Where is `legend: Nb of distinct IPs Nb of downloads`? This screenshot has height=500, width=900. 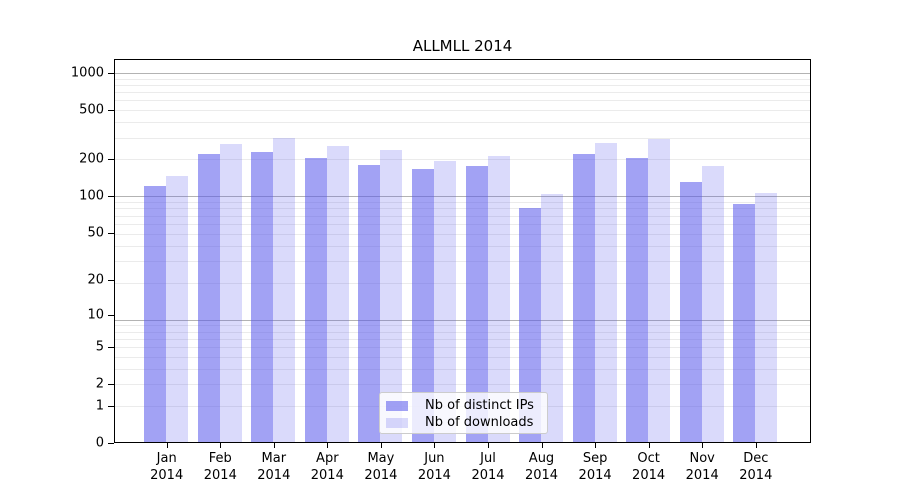
legend: Nb of distinct IPs Nb of downloads is located at coordinates (463, 413).